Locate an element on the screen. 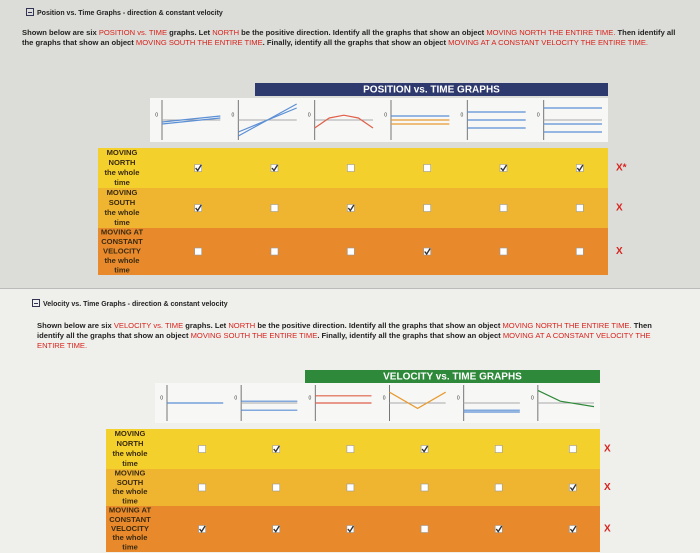  instruction-text: Shown below are six is located at coordinates (75, 325).